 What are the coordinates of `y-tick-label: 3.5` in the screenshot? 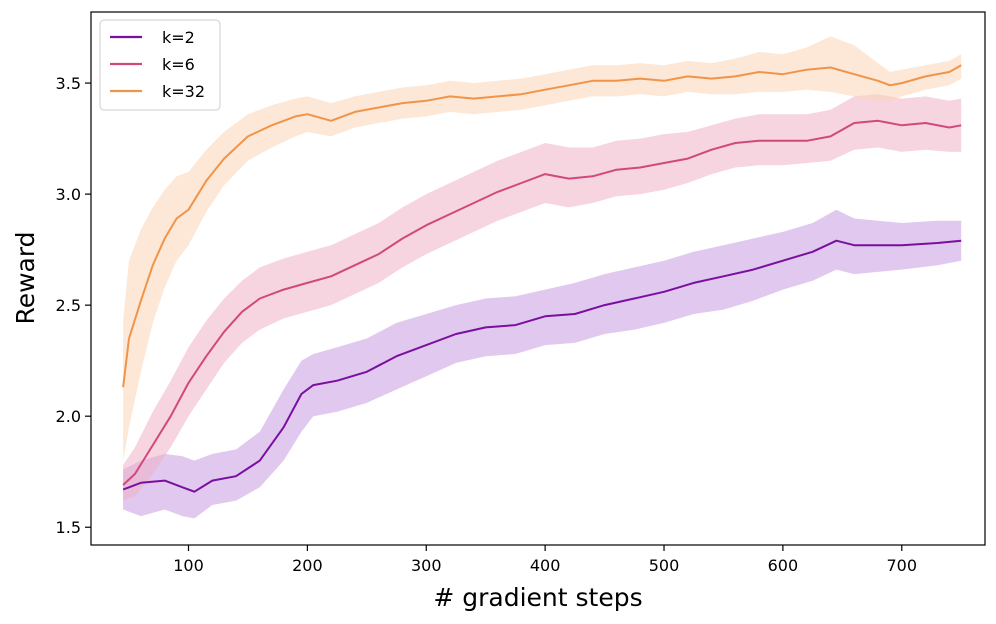 It's located at (68, 83).